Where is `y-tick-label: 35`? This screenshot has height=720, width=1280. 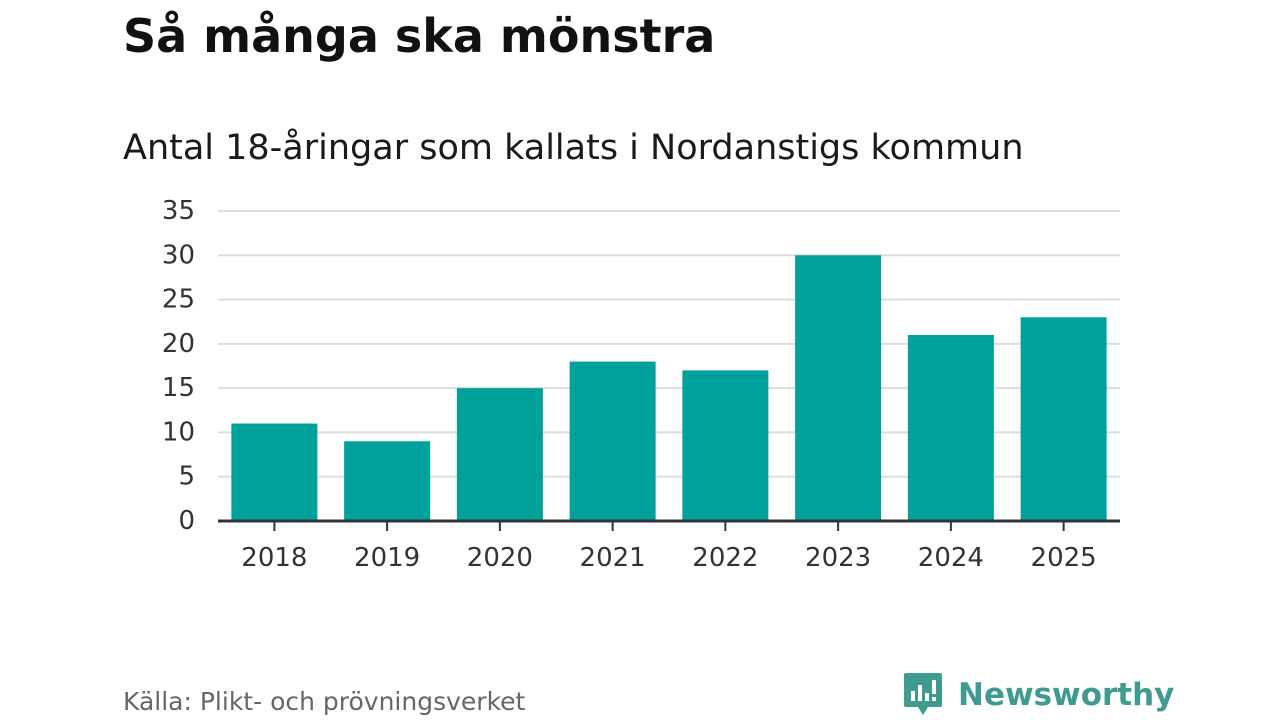
y-tick-label: 35 is located at coordinates (178, 211).